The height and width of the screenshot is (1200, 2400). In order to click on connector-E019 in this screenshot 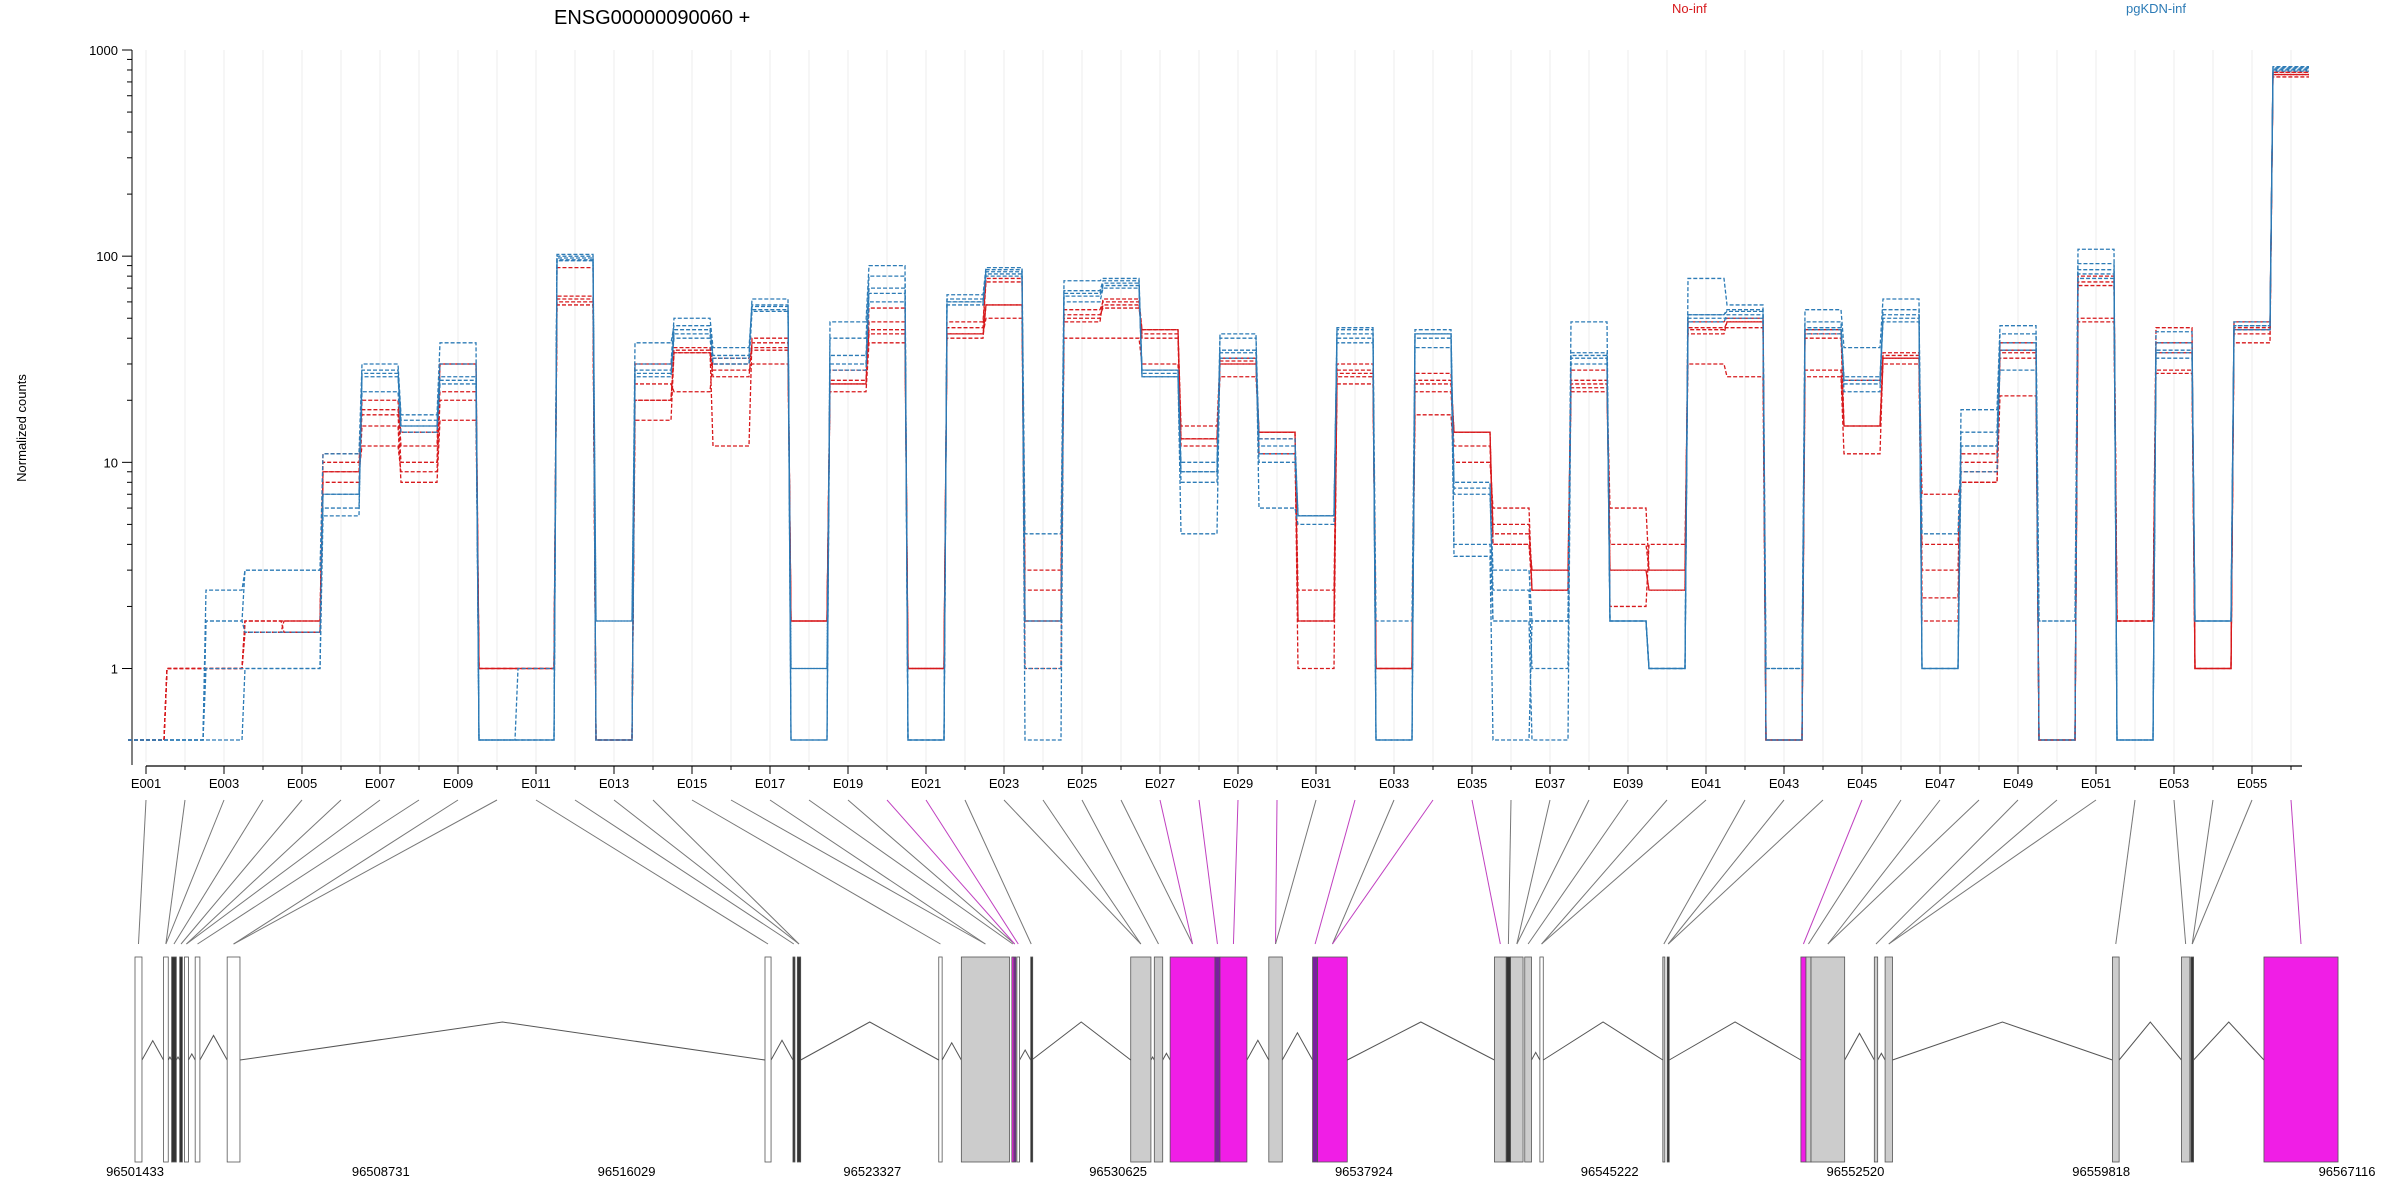, I will do `click(931, 872)`.